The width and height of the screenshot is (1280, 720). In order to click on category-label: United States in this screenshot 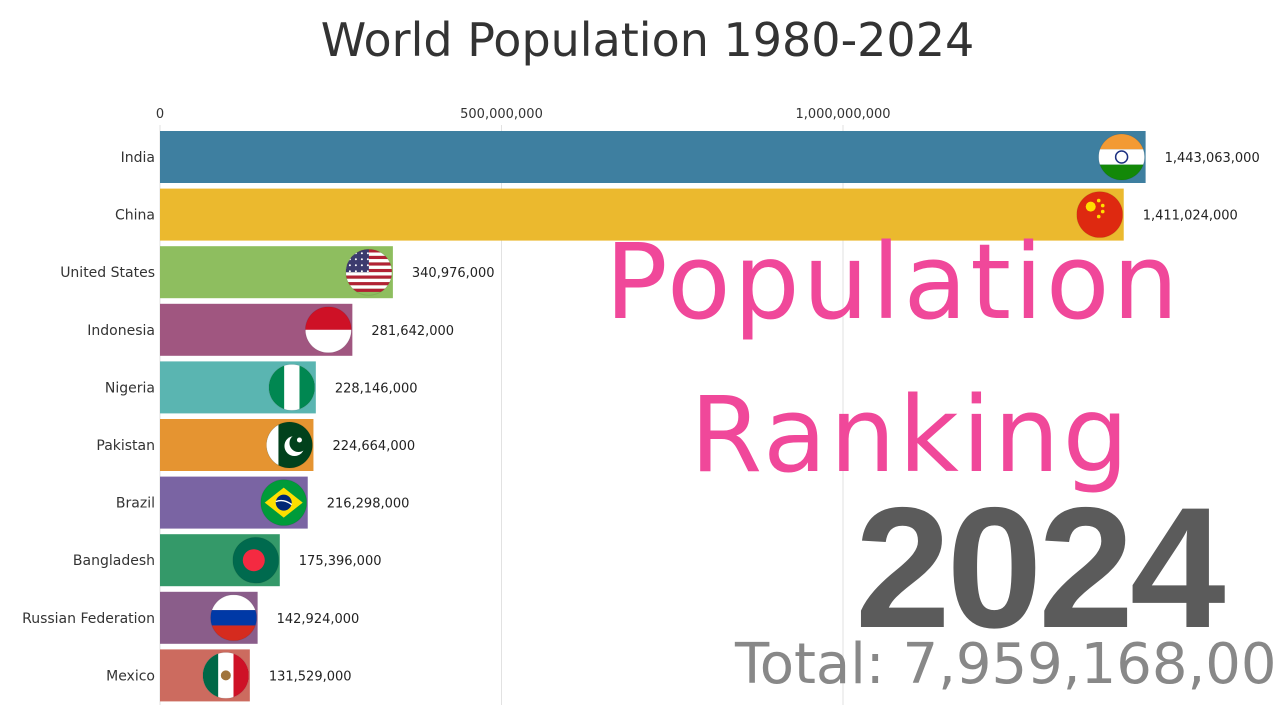, I will do `click(107, 273)`.